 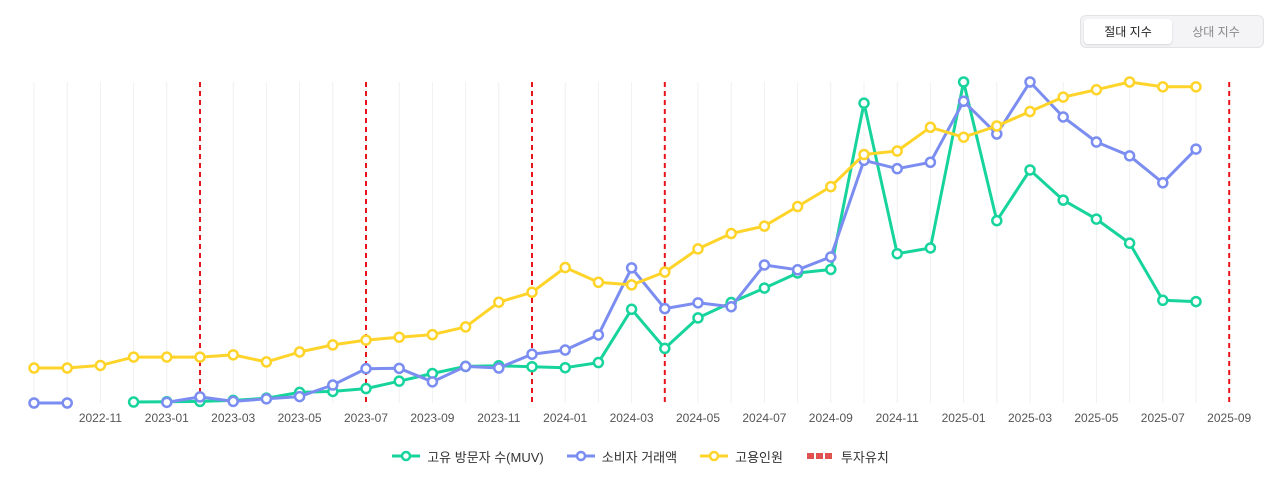 I want to click on legend-item-investment: 투자유치, so click(x=847, y=456).